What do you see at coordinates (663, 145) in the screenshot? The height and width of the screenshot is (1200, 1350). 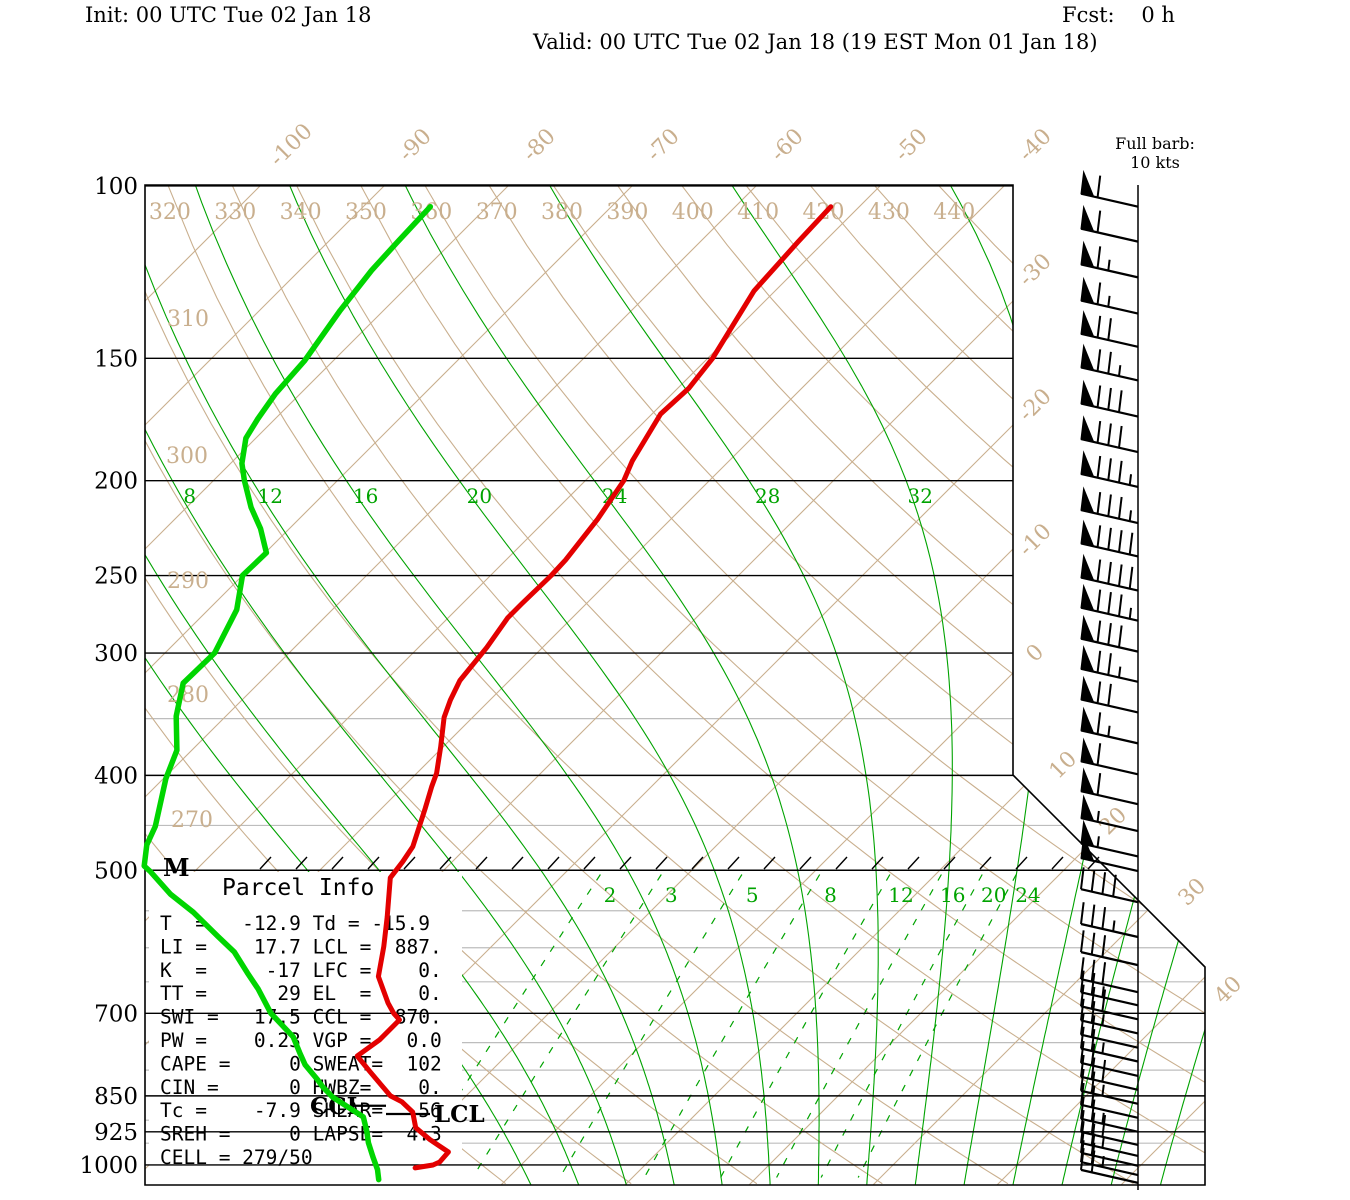 I see `isotherm-top-label: -70` at bounding box center [663, 145].